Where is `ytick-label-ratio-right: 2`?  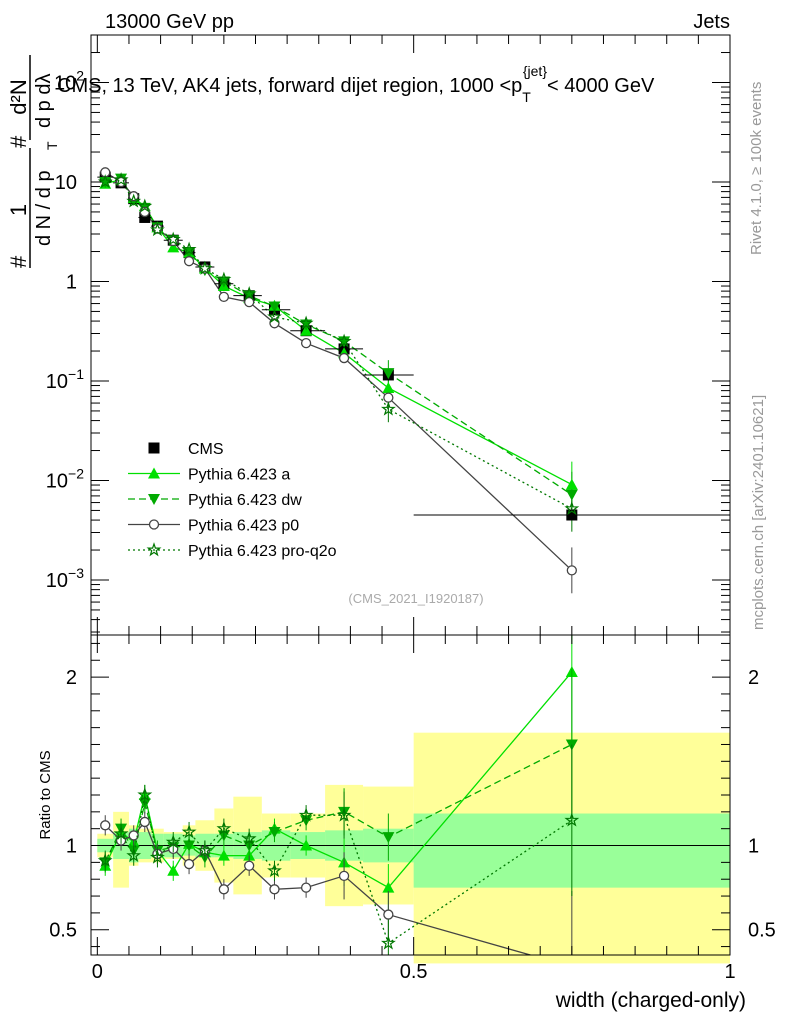
ytick-label-ratio-right: 2 is located at coordinates (753, 678).